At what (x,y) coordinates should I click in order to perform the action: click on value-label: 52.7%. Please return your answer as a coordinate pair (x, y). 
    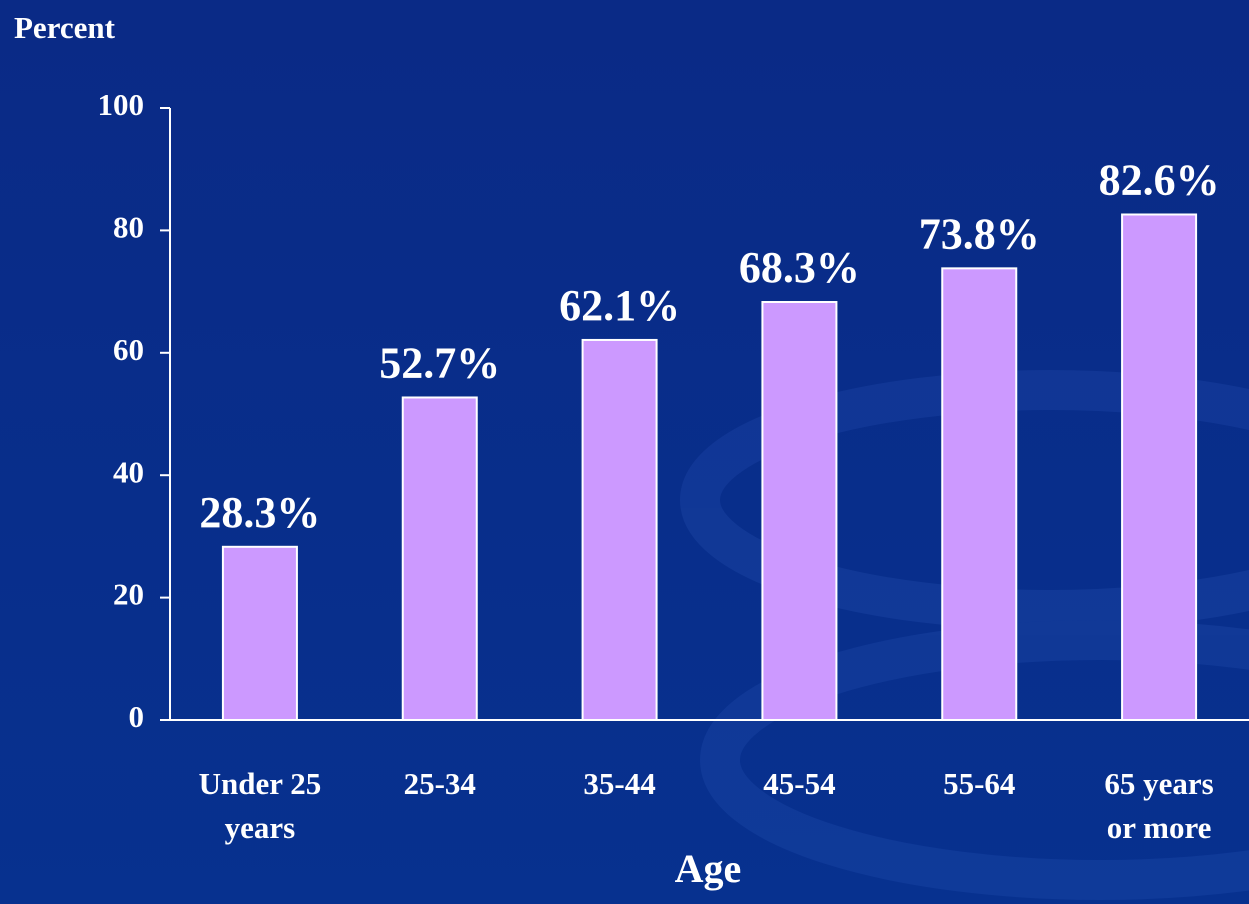
    Looking at the image, I should click on (439, 362).